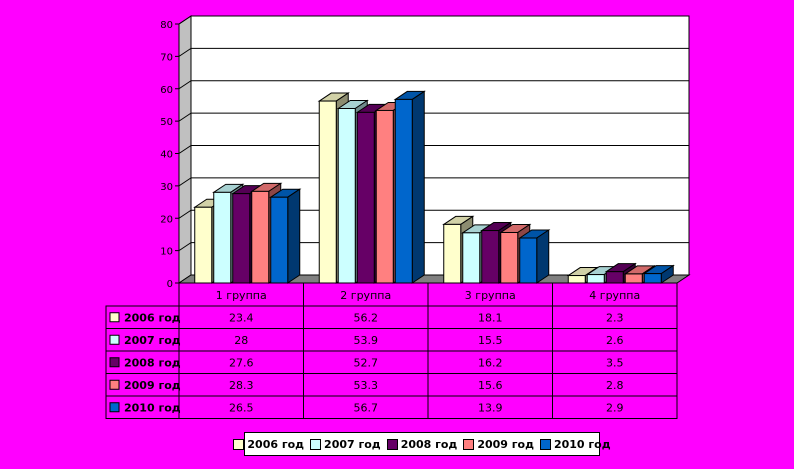  What do you see at coordinates (152, 385) in the screenshot?
I see `table-series-name: 2009 год` at bounding box center [152, 385].